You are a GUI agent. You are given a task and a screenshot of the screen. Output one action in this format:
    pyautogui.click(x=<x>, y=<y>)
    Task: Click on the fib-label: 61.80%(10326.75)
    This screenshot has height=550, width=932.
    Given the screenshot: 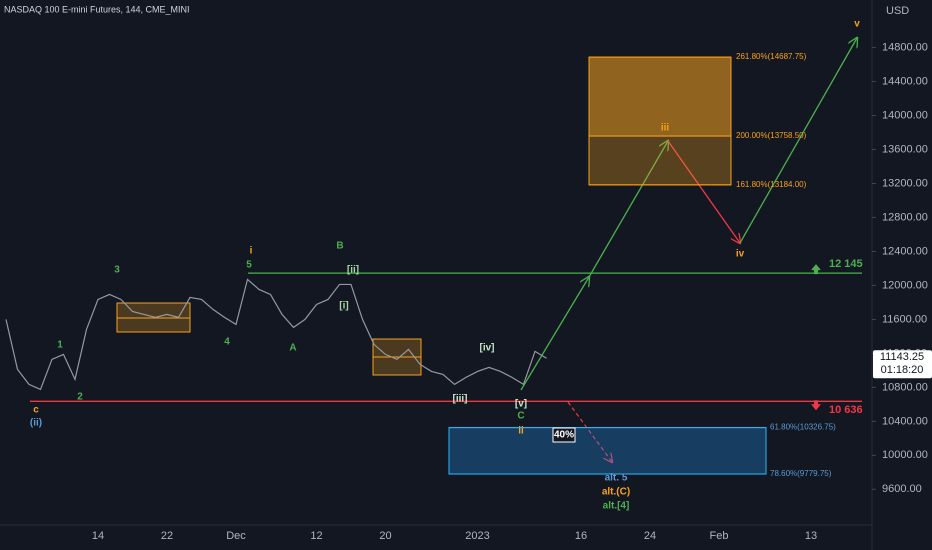 What is the action you would take?
    pyautogui.click(x=803, y=427)
    